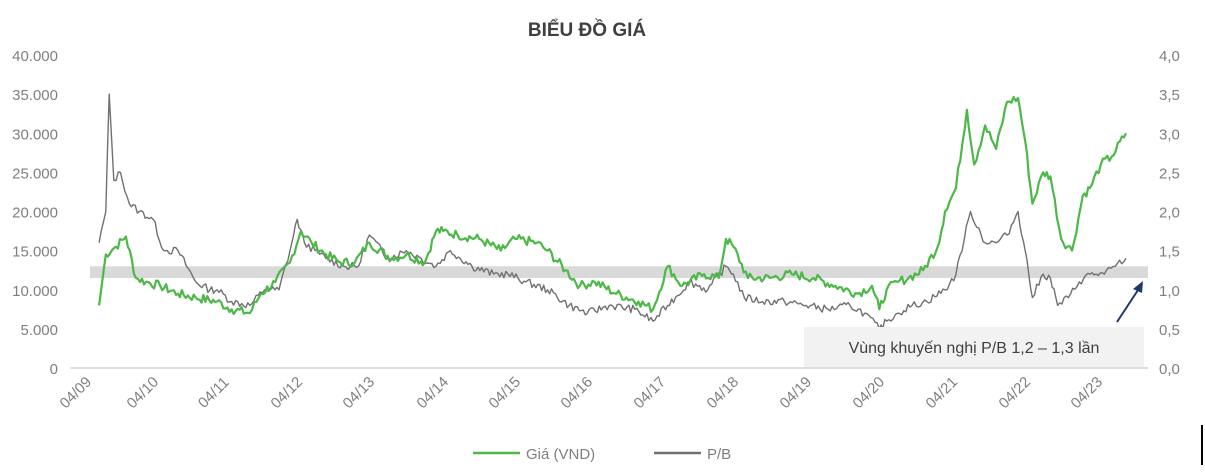  What do you see at coordinates (1169, 291) in the screenshot?
I see `y-right-tick-label: 1,0` at bounding box center [1169, 291].